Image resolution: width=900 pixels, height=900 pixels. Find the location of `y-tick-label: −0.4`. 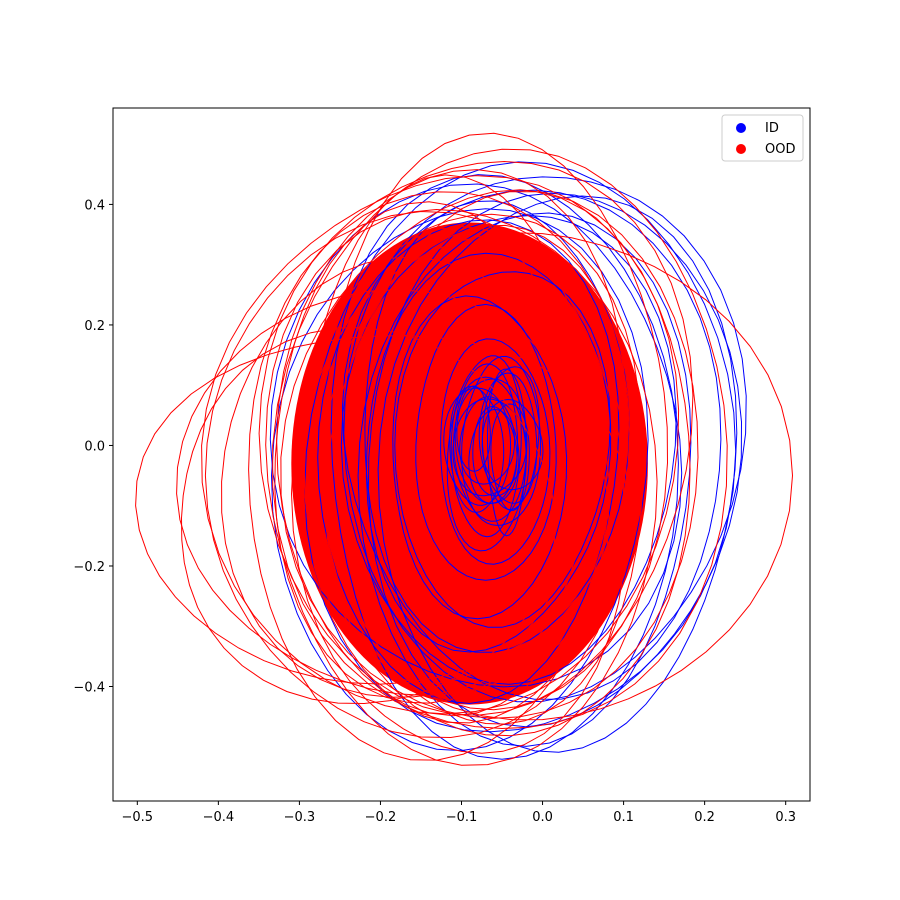

y-tick-label: −0.4 is located at coordinates (89, 688).